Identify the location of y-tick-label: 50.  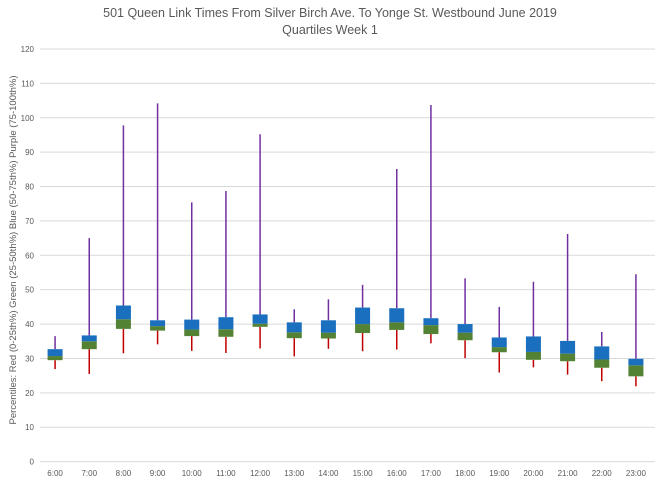
(29, 290).